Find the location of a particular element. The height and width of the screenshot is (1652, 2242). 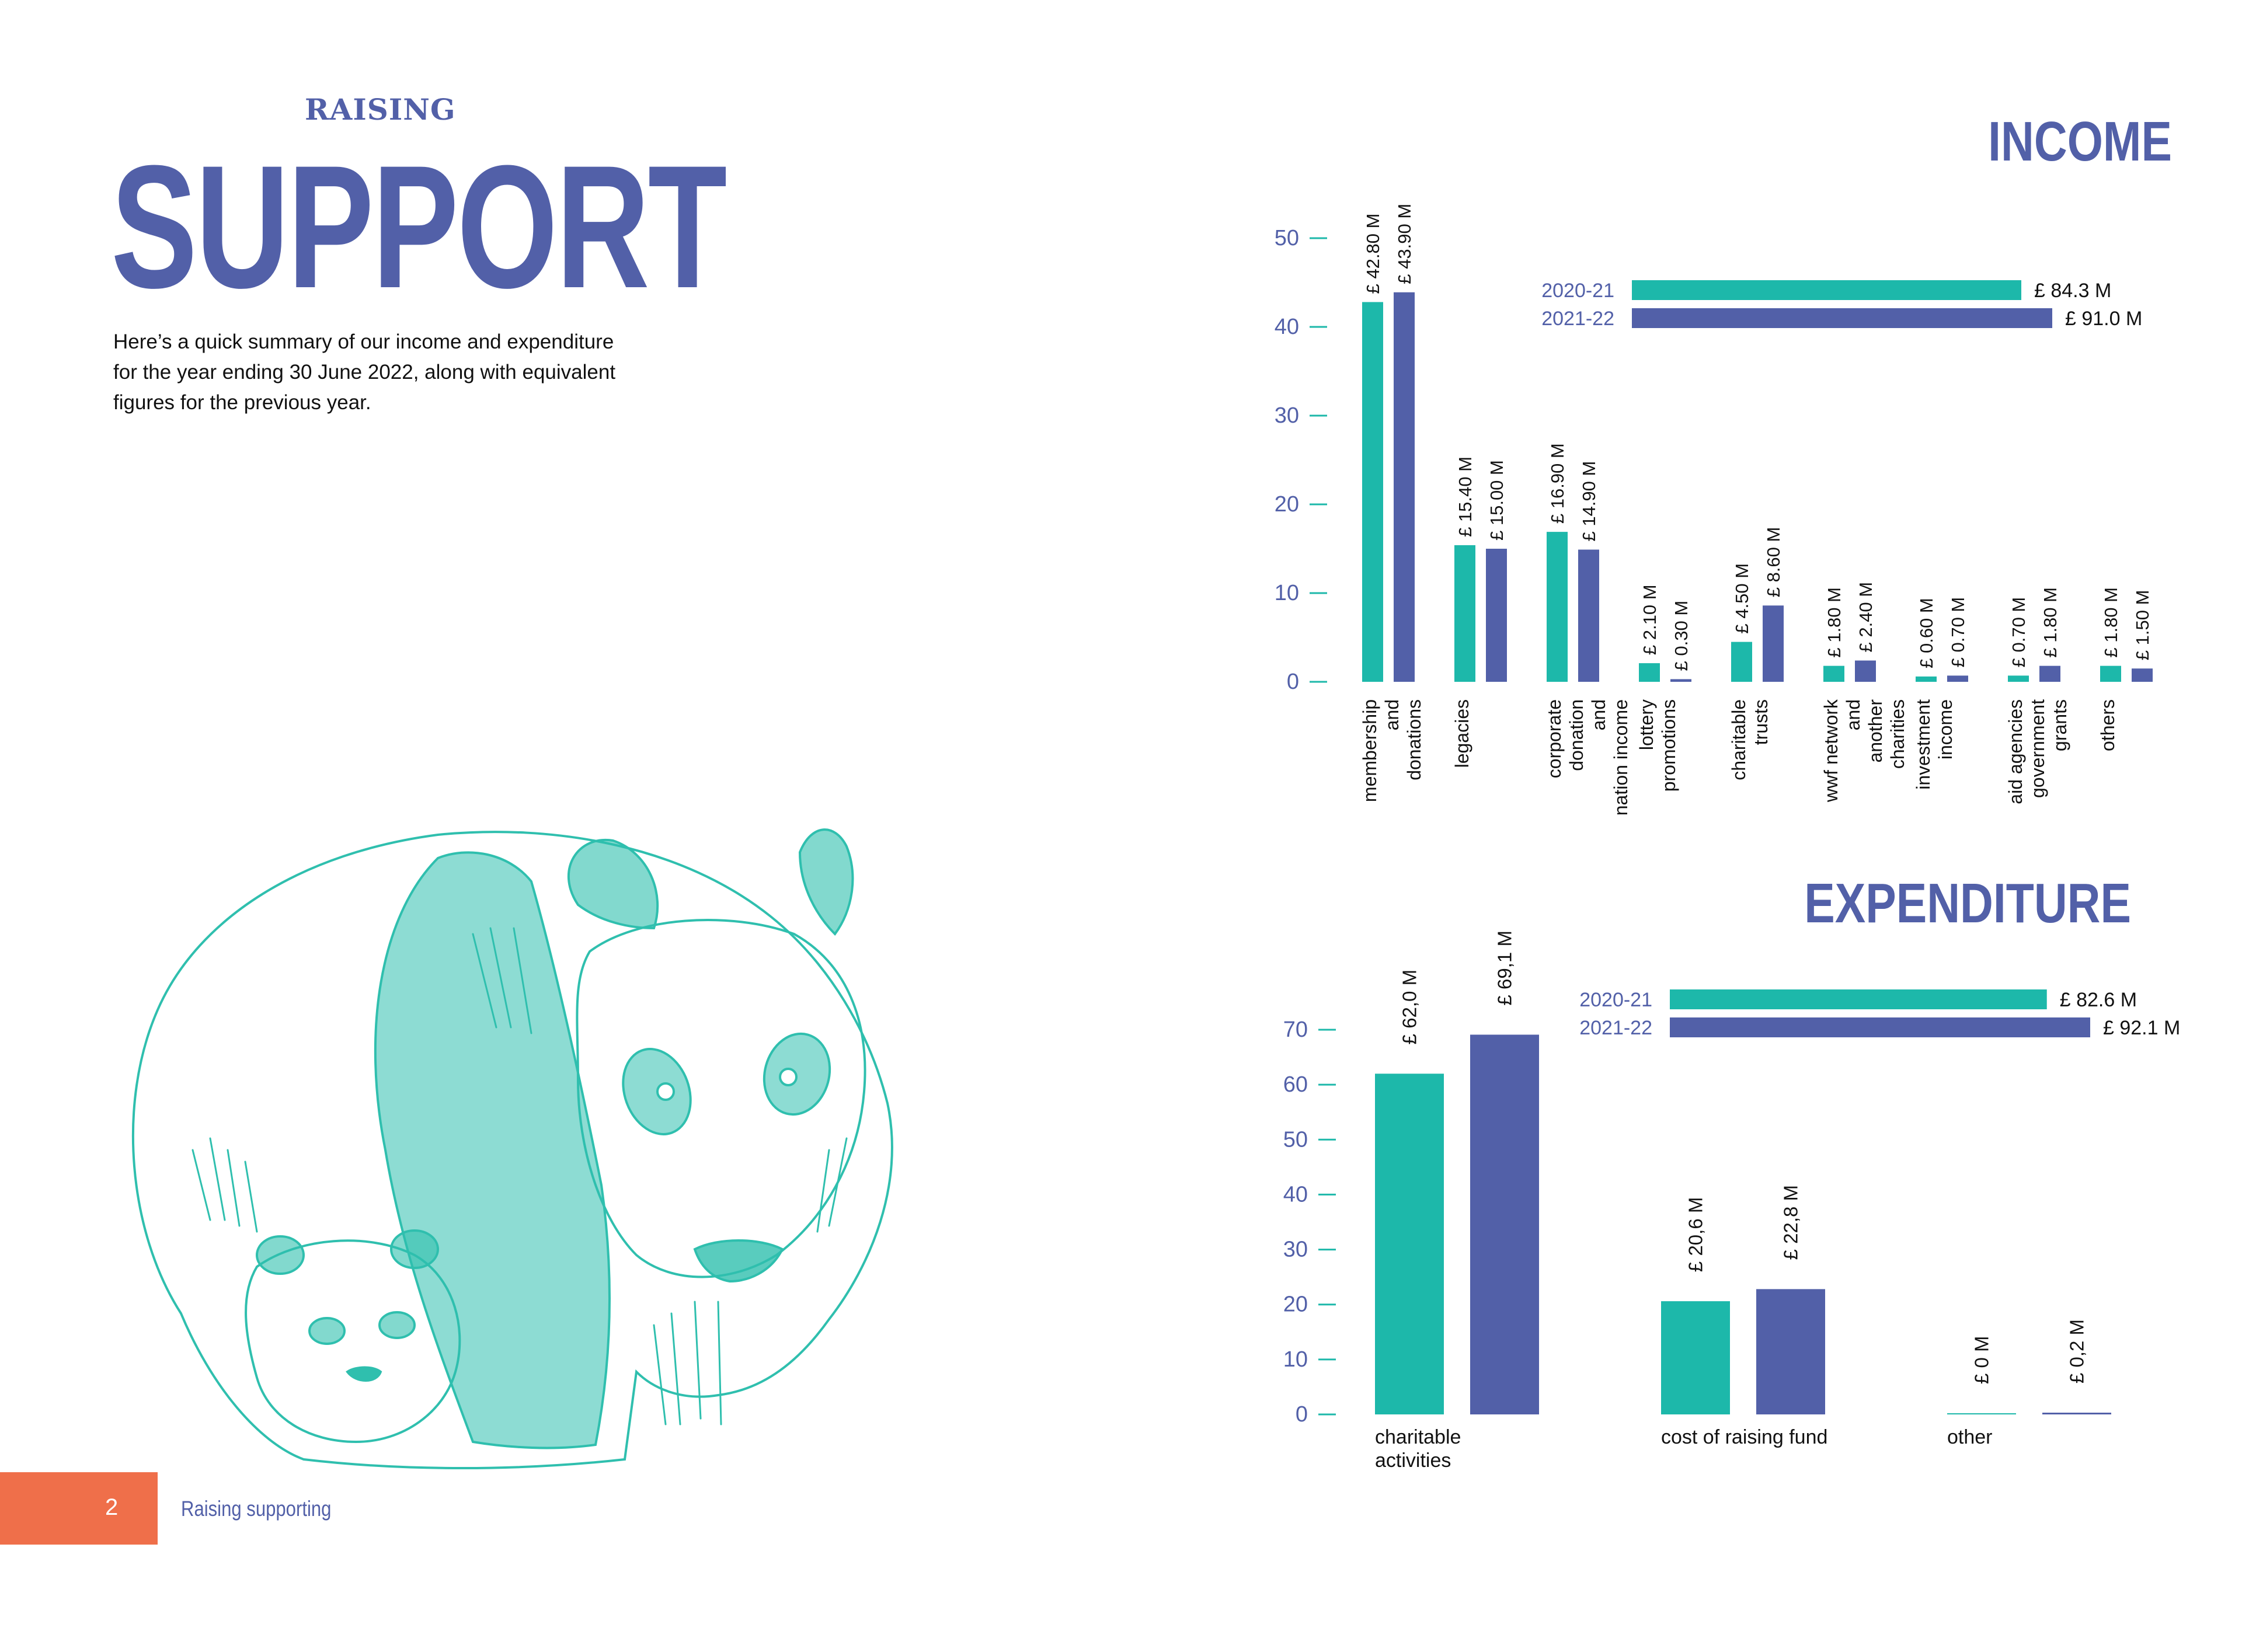

bar-value-label: £ 2.40 M is located at coordinates (1865, 617).